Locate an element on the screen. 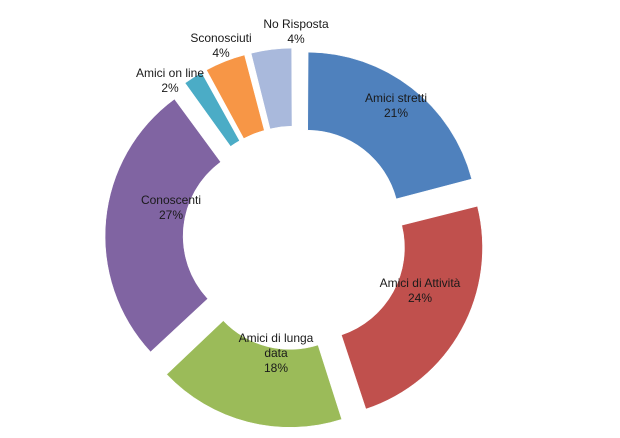 Image resolution: width=620 pixels, height=438 pixels. label-line: Amici di Attività is located at coordinates (420, 283).